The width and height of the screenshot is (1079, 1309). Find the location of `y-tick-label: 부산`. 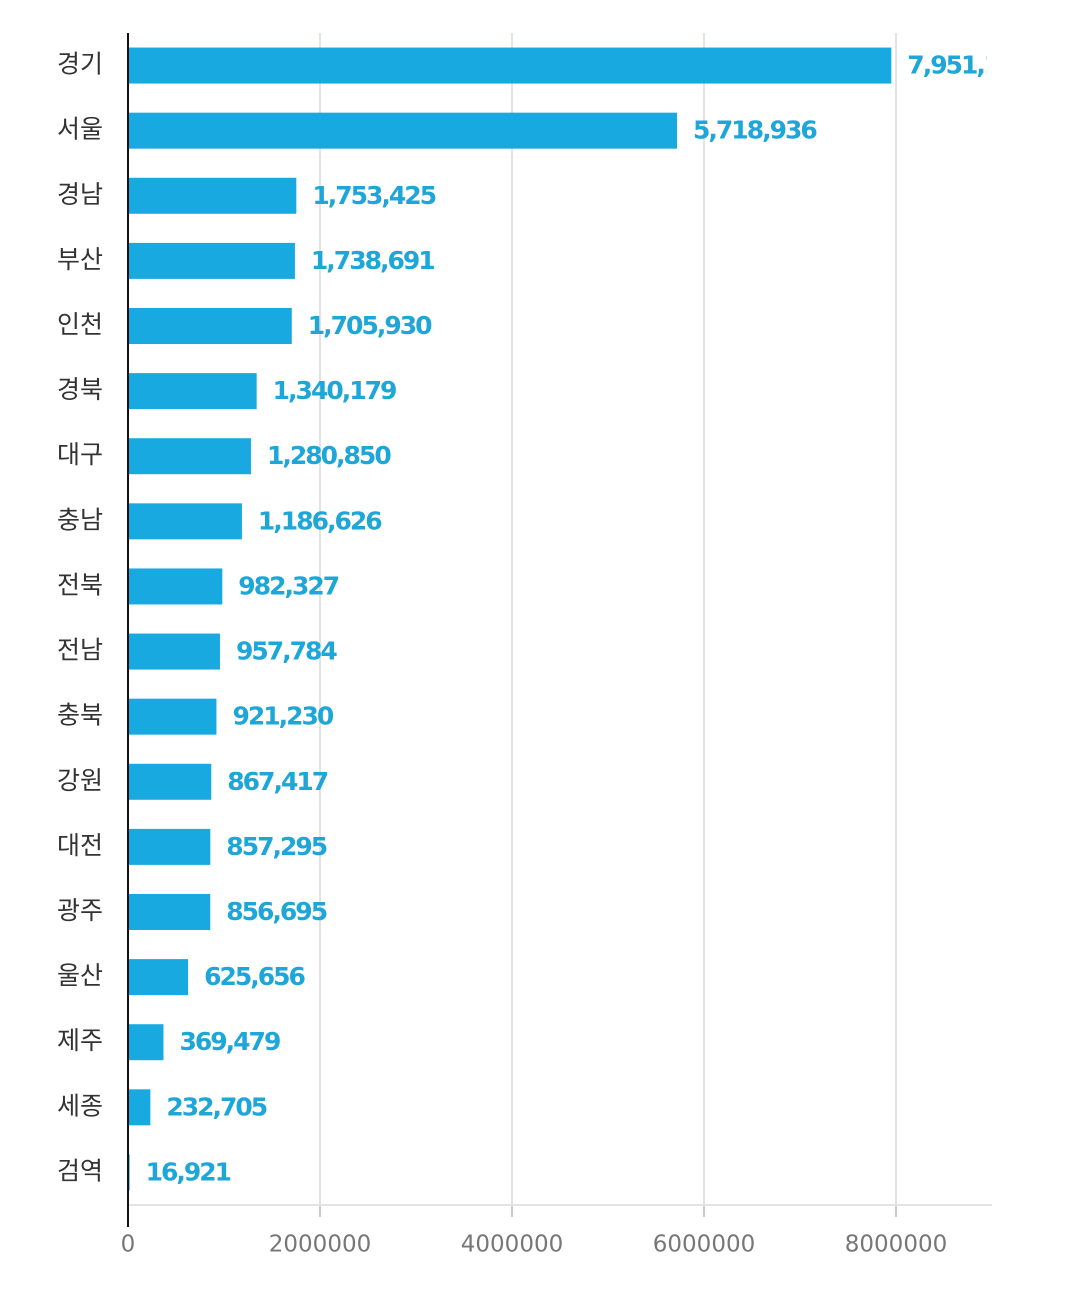

y-tick-label: 부산 is located at coordinates (80, 259).